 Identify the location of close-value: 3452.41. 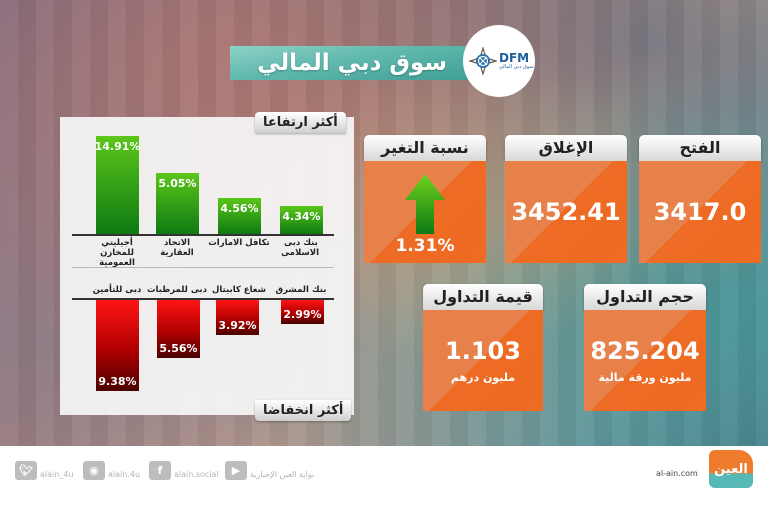
(566, 212).